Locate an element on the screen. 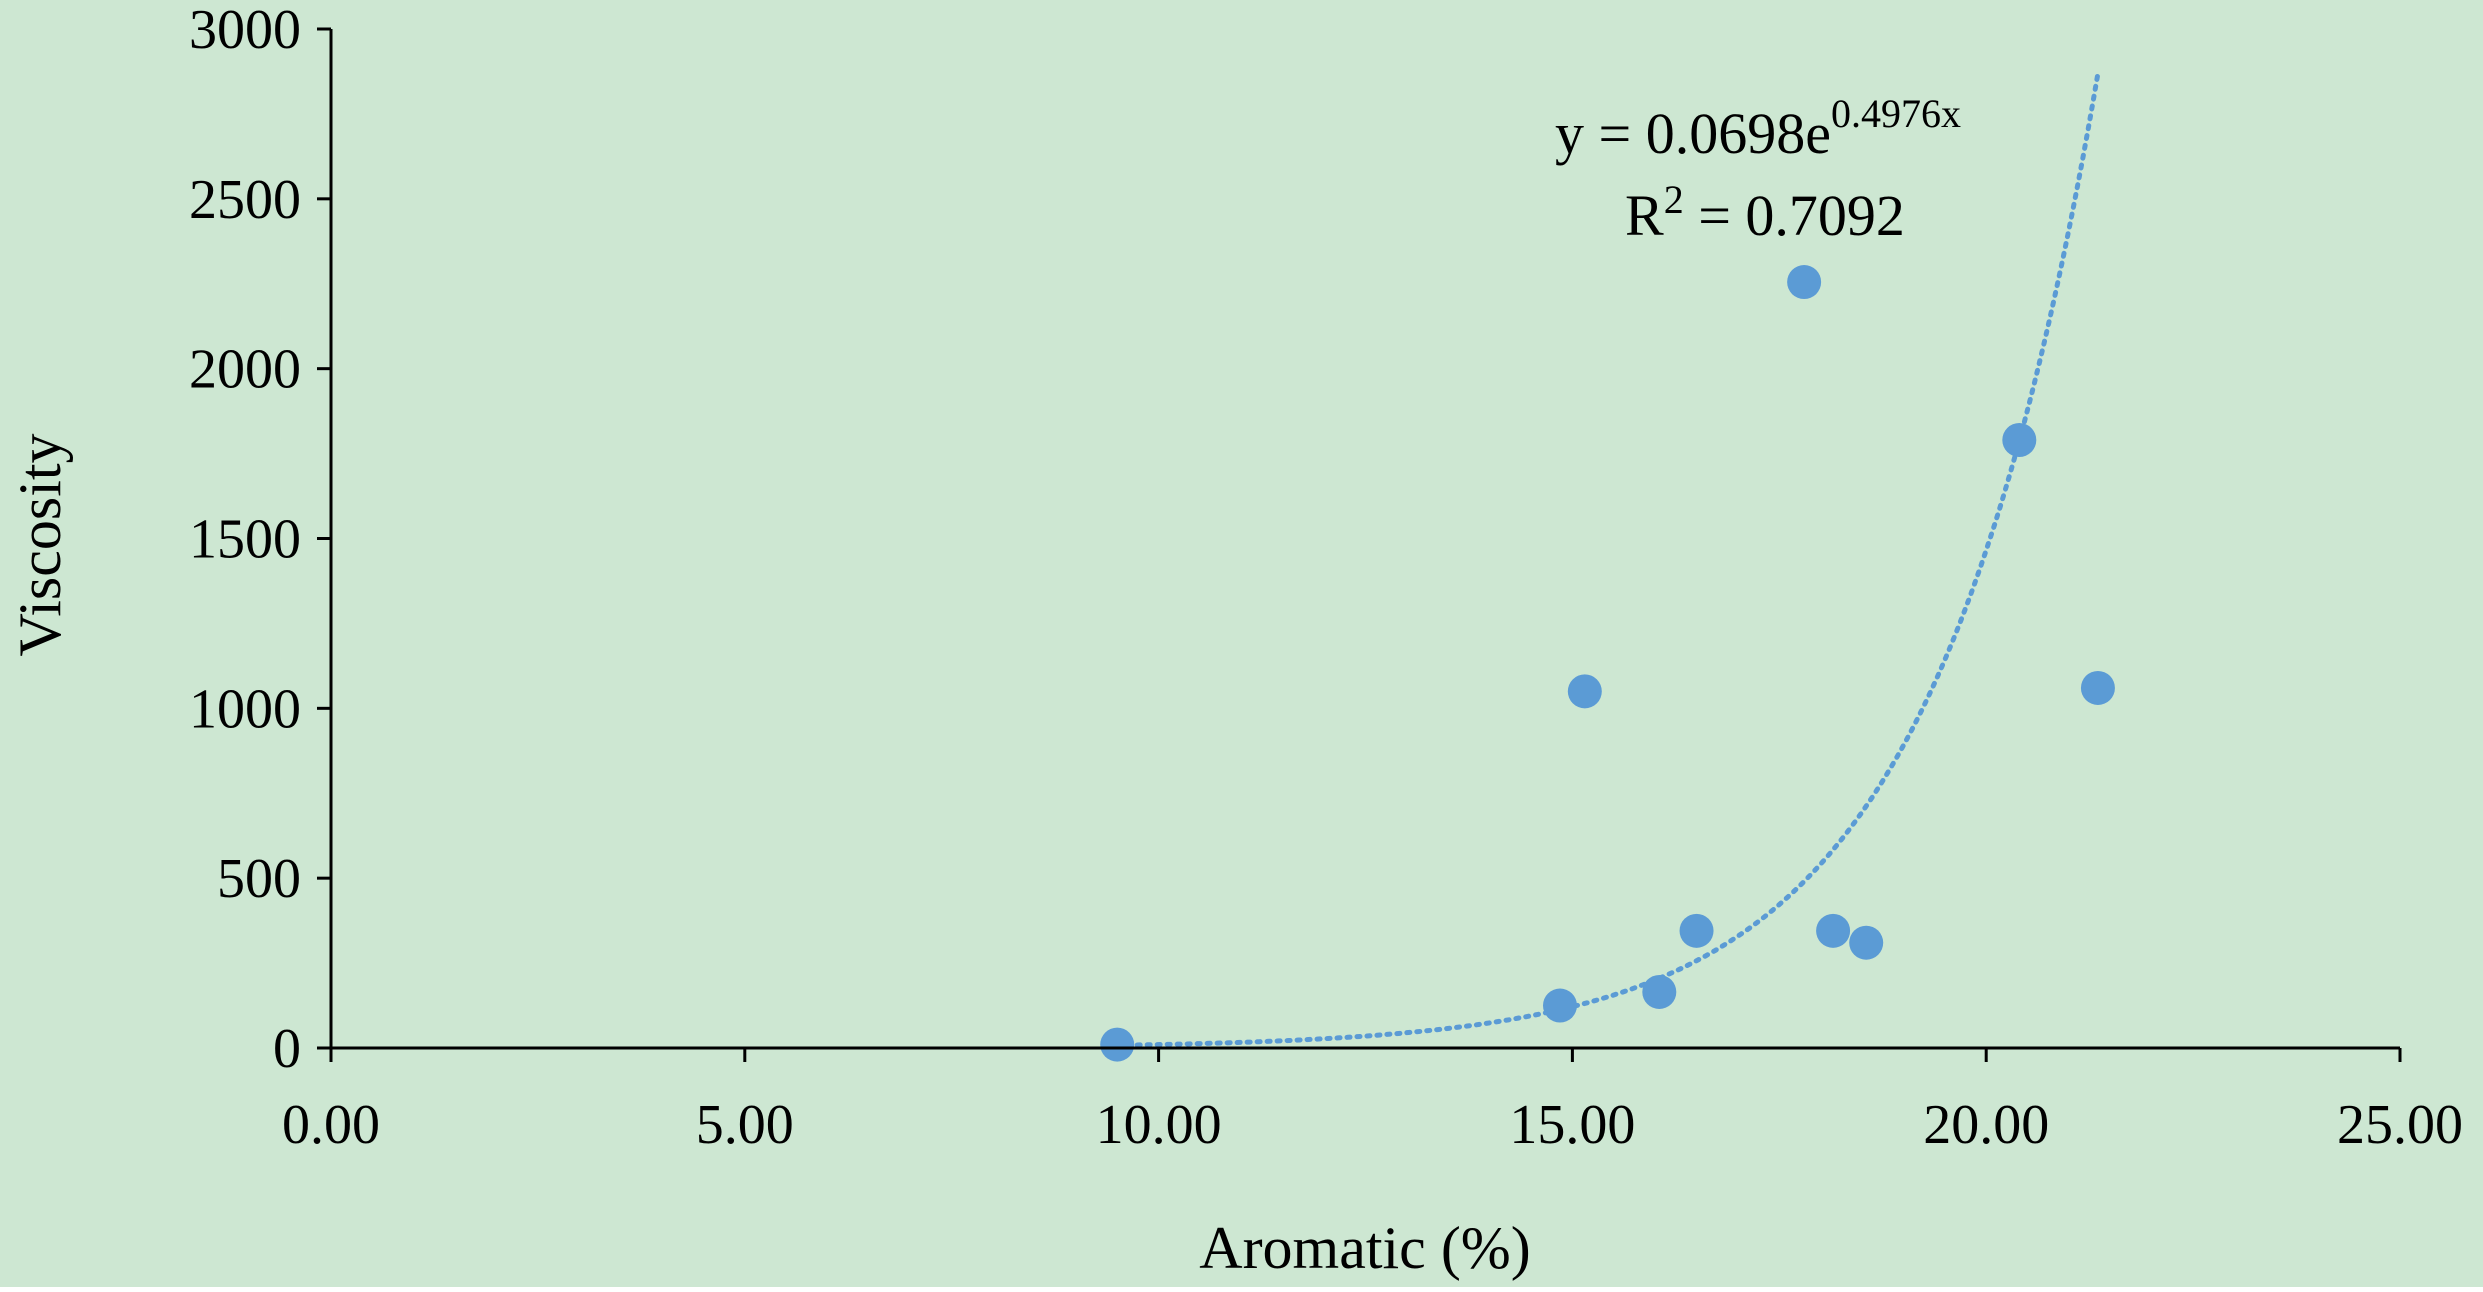 The height and width of the screenshot is (1292, 2483). x-axis-ticks: 0.00 5.00 10.00 15.00 20.00 25.00 is located at coordinates (1372, 1102).